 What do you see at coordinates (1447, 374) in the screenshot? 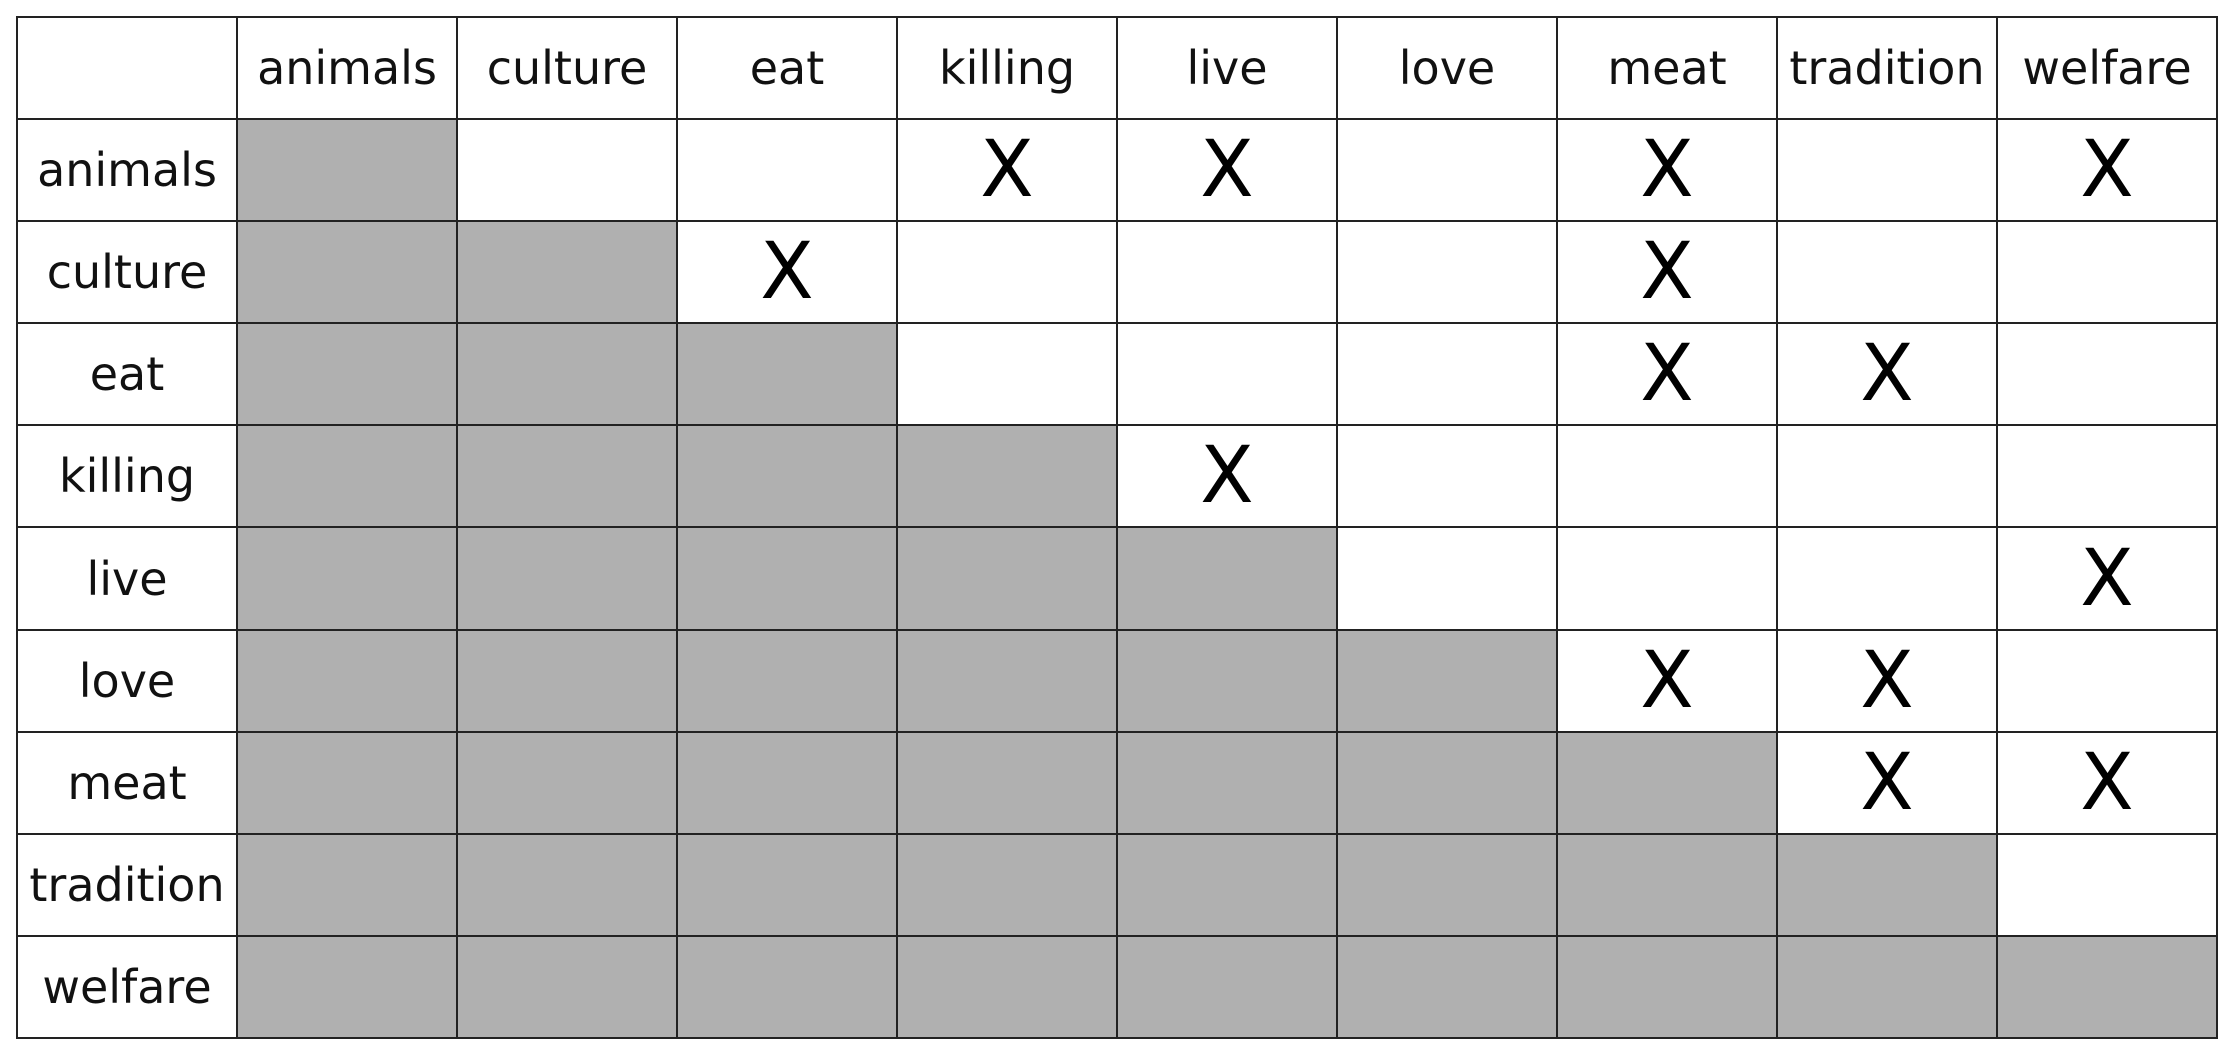
I see `cell-eat-love` at bounding box center [1447, 374].